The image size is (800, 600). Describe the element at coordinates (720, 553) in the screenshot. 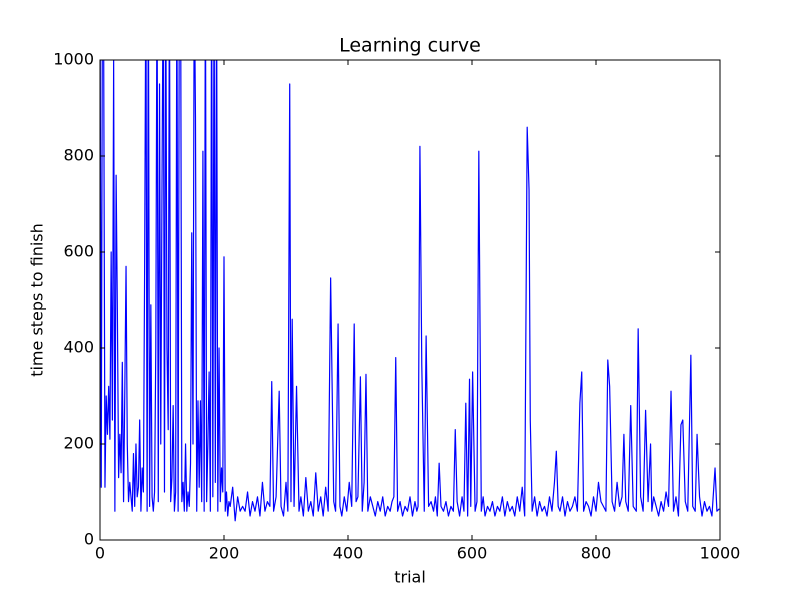

I see `x-tick-label: 1000` at that location.